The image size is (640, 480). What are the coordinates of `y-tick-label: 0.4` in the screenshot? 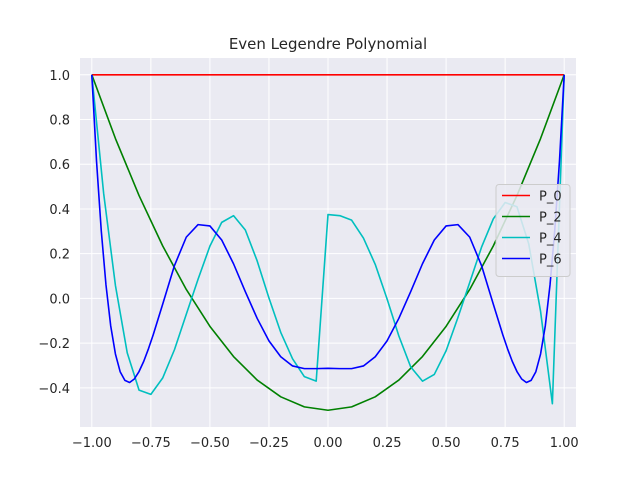 It's located at (59, 210).